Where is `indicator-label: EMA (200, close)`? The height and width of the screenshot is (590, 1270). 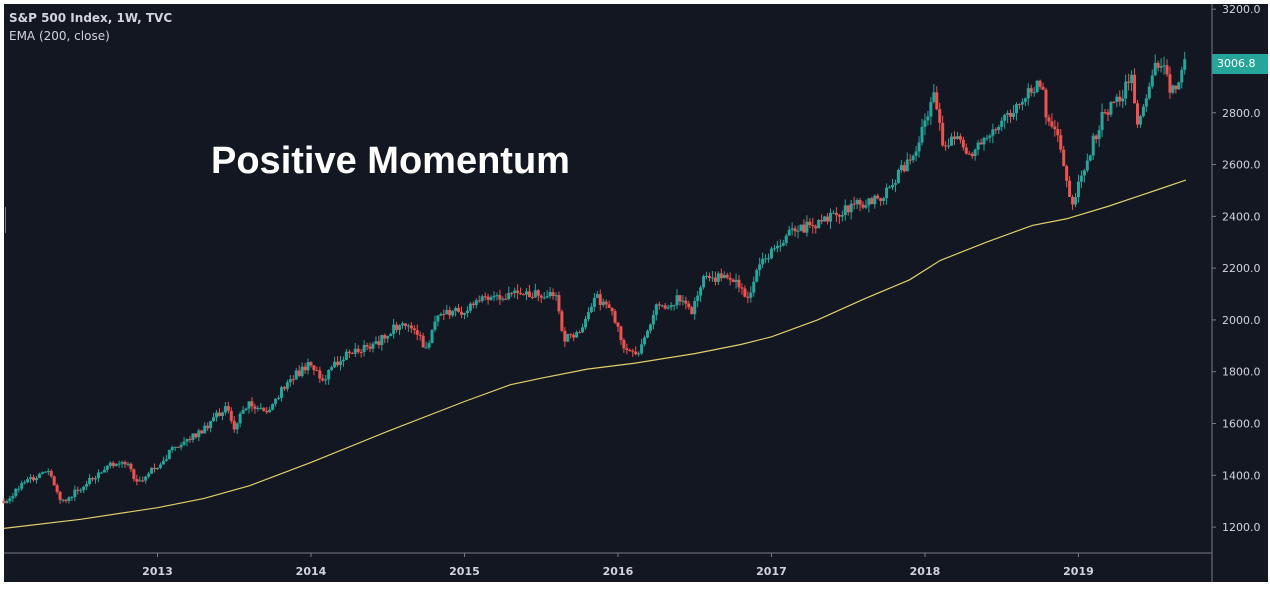
indicator-label: EMA (200, close) is located at coordinates (59, 36).